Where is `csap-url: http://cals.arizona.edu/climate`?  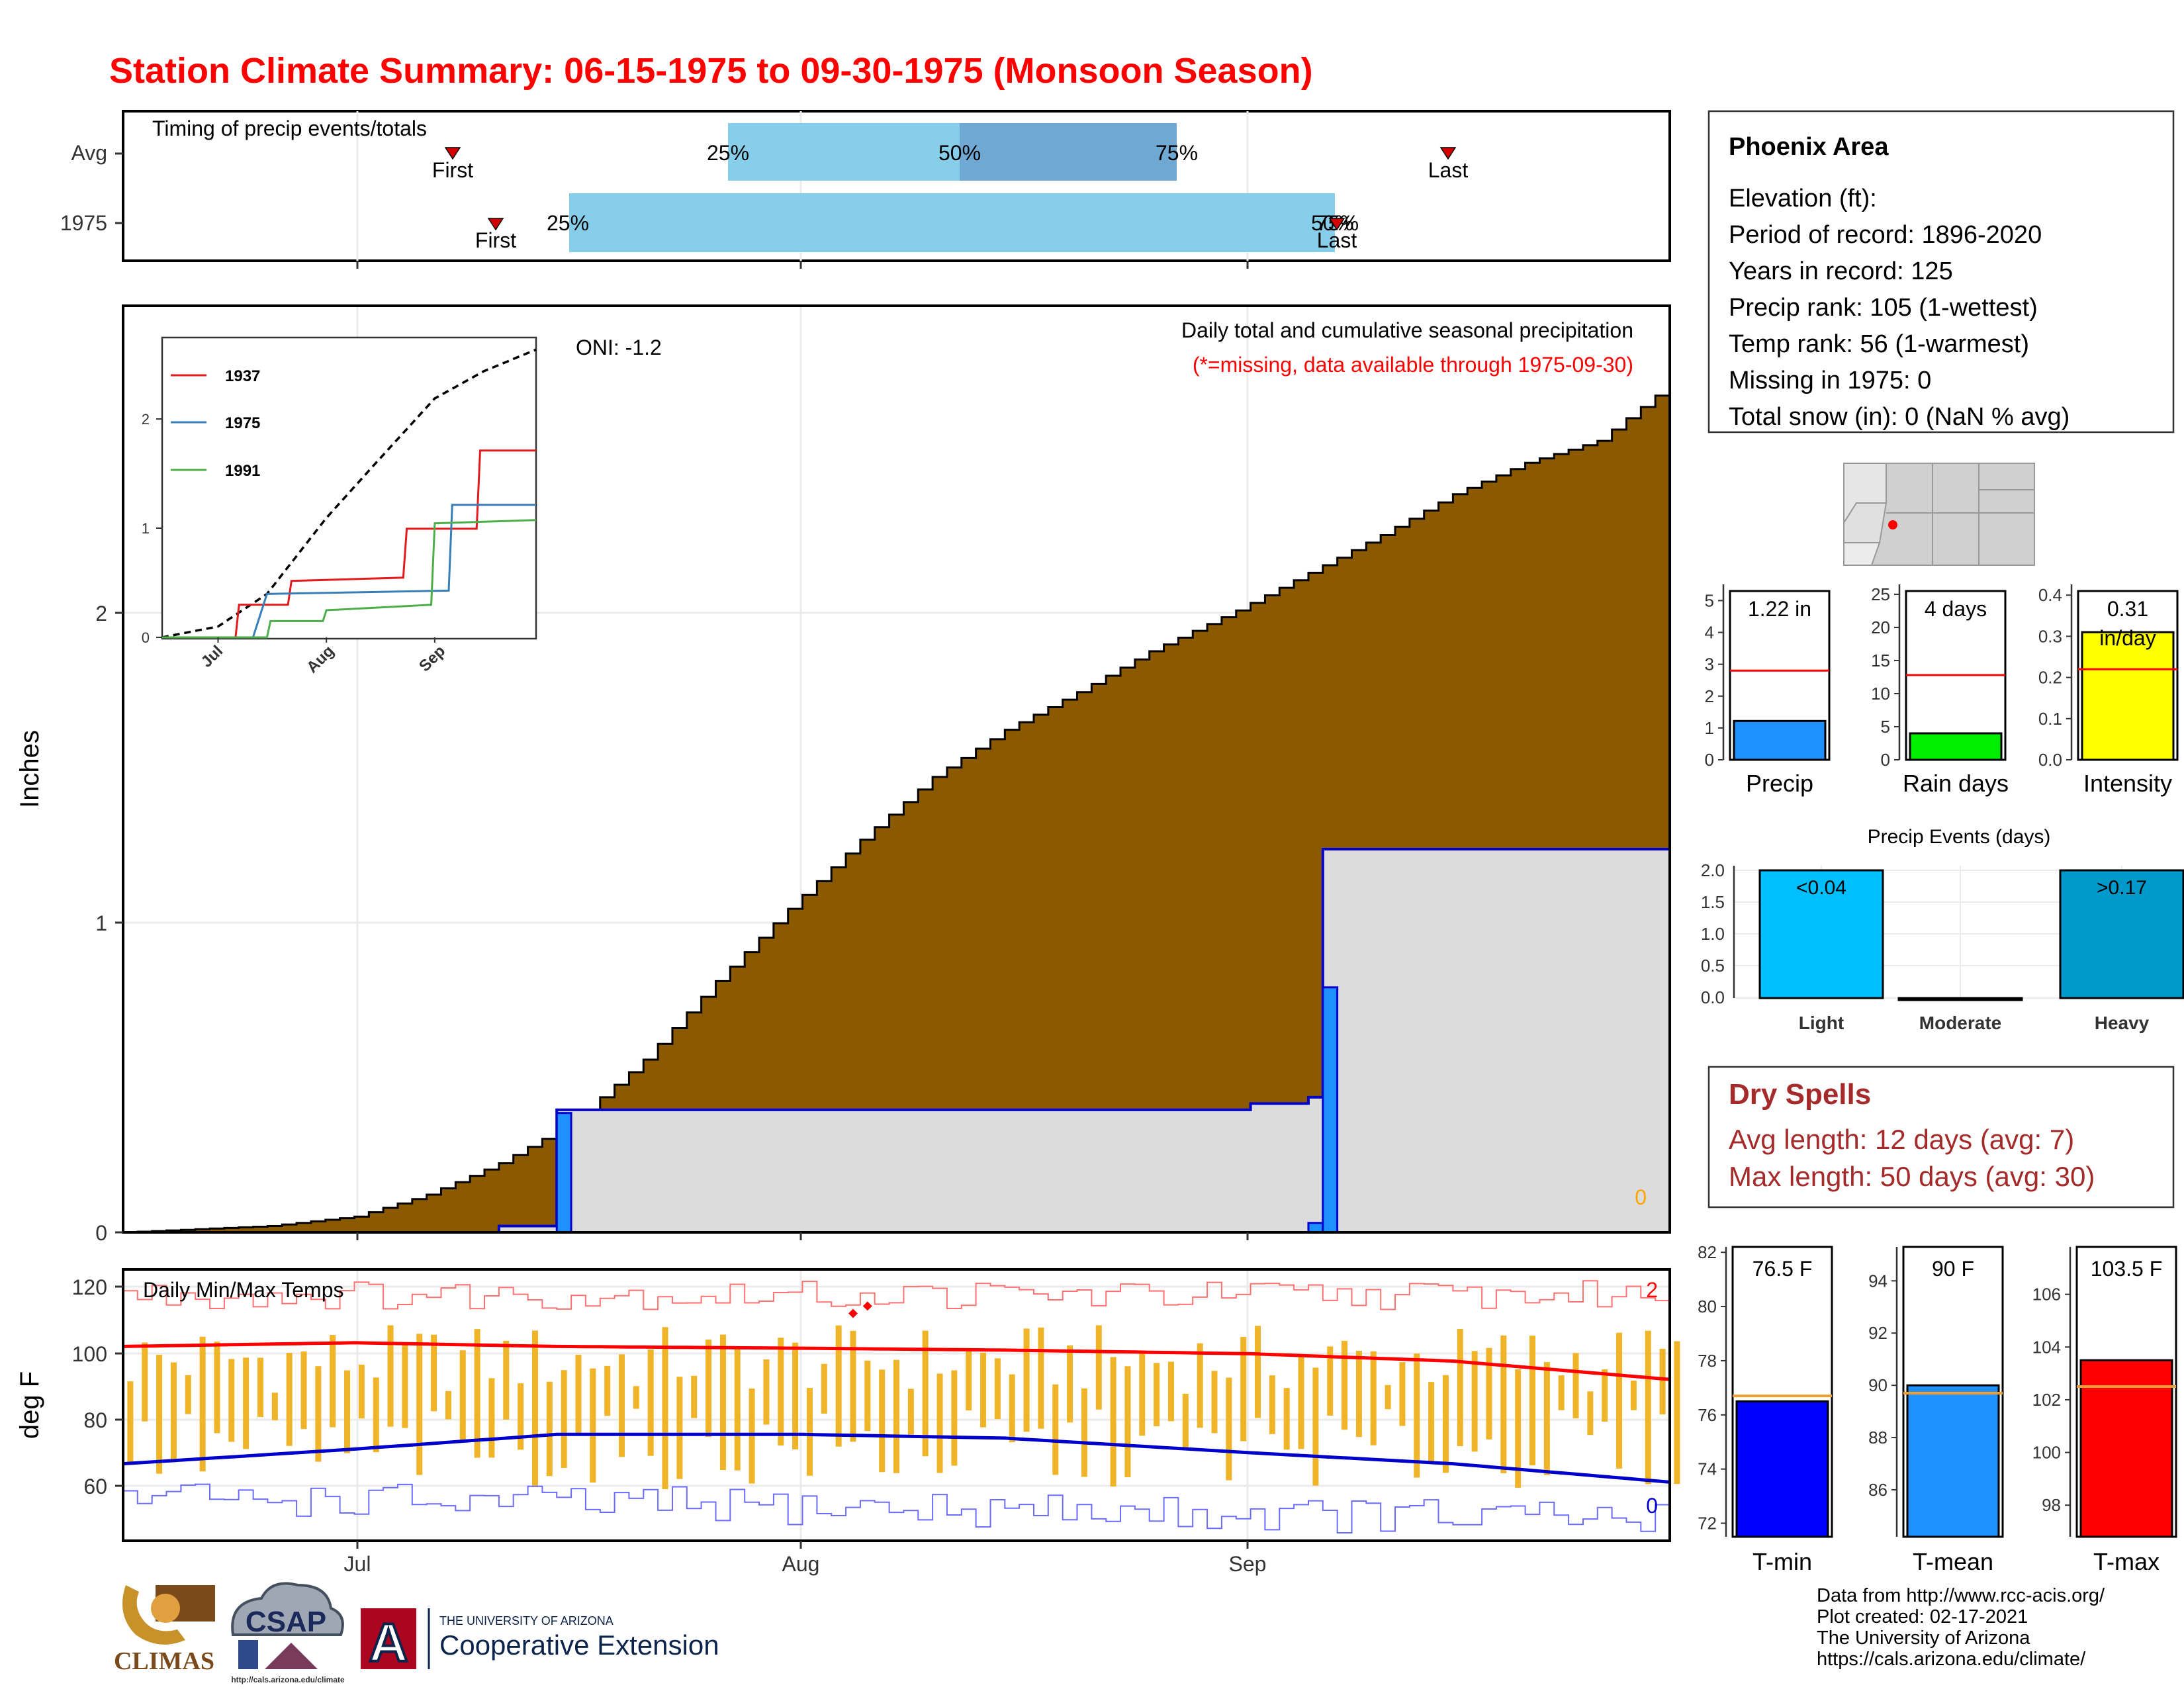 csap-url: http://cals.arizona.edu/climate is located at coordinates (288, 1679).